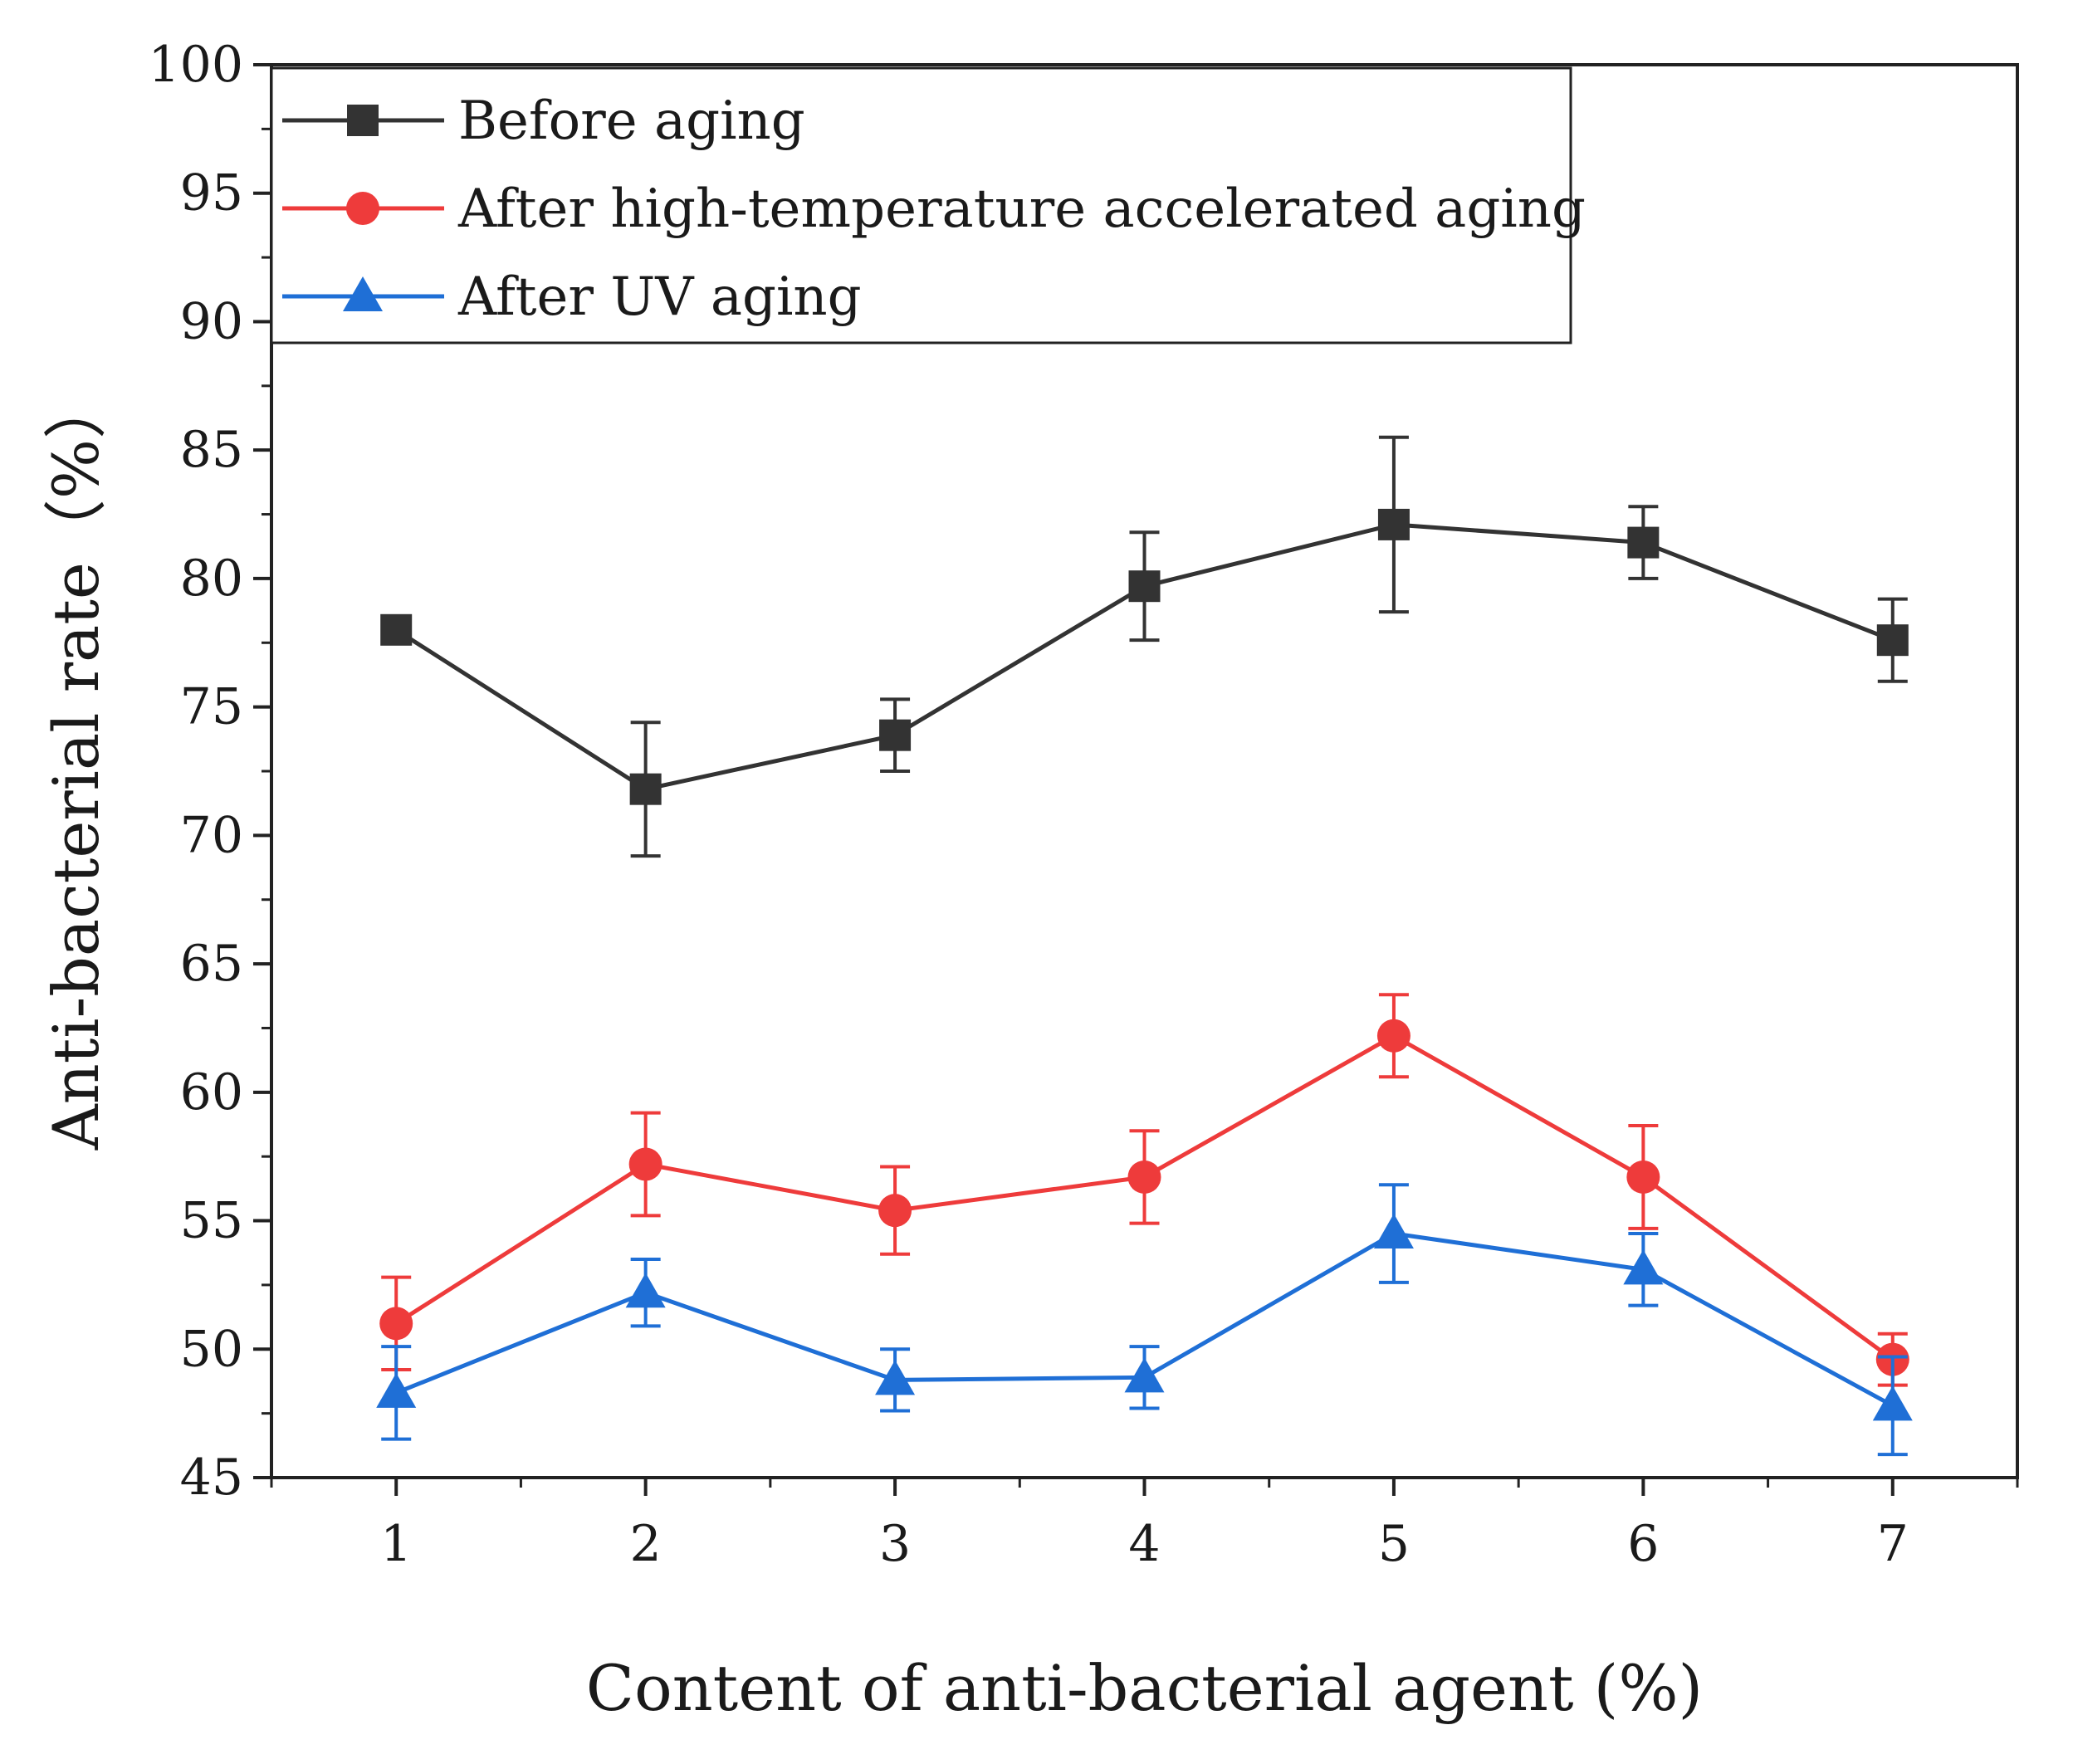 Image resolution: width=2073 pixels, height=1764 pixels. What do you see at coordinates (212, 450) in the screenshot?
I see `y-tick-label: 85` at bounding box center [212, 450].